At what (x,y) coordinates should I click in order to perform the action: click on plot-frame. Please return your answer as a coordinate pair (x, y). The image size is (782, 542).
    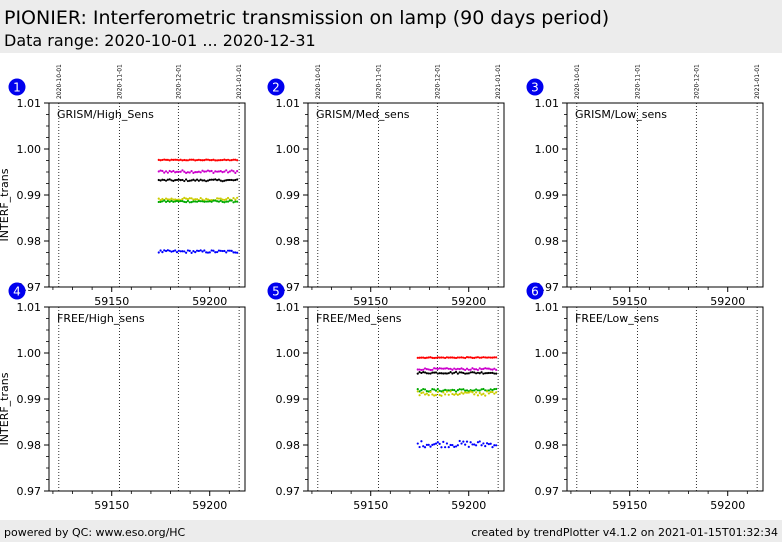
    Looking at the image, I should click on (665, 195).